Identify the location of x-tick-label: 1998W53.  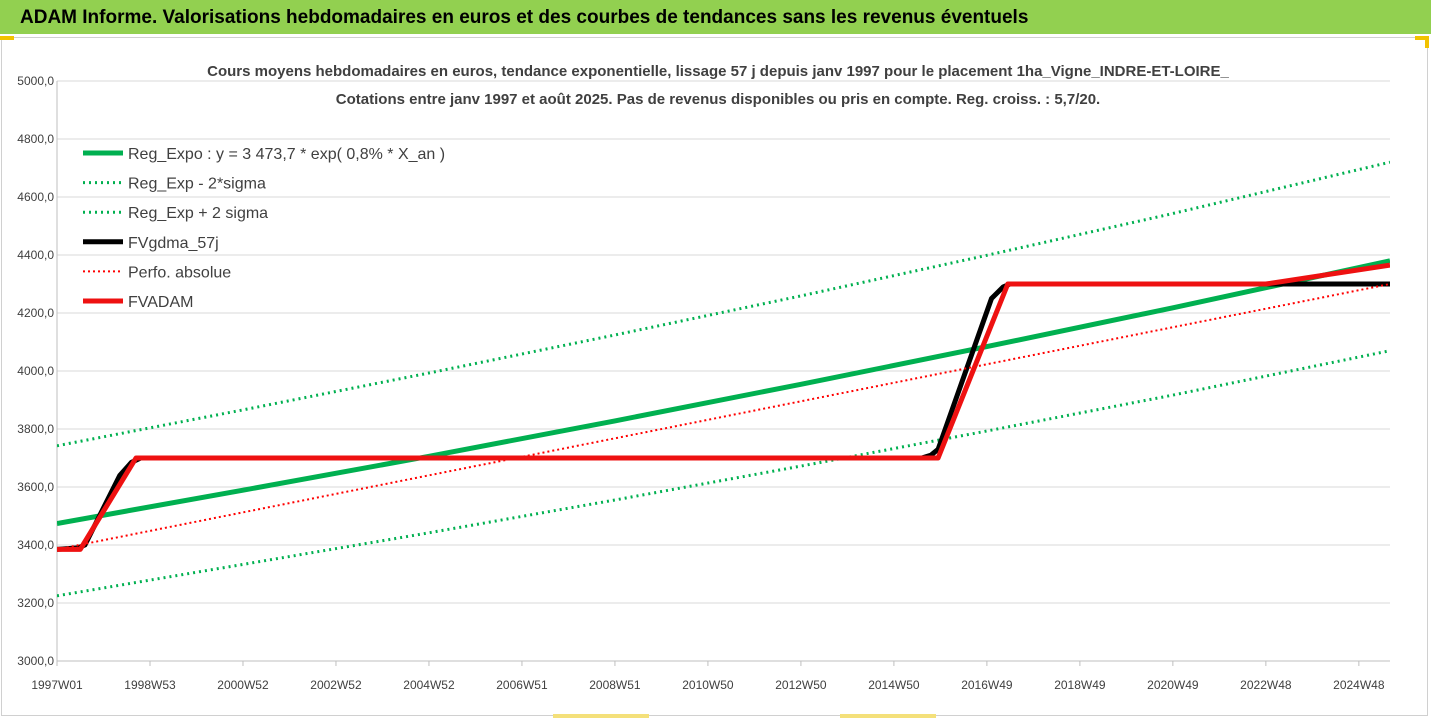
(150, 685).